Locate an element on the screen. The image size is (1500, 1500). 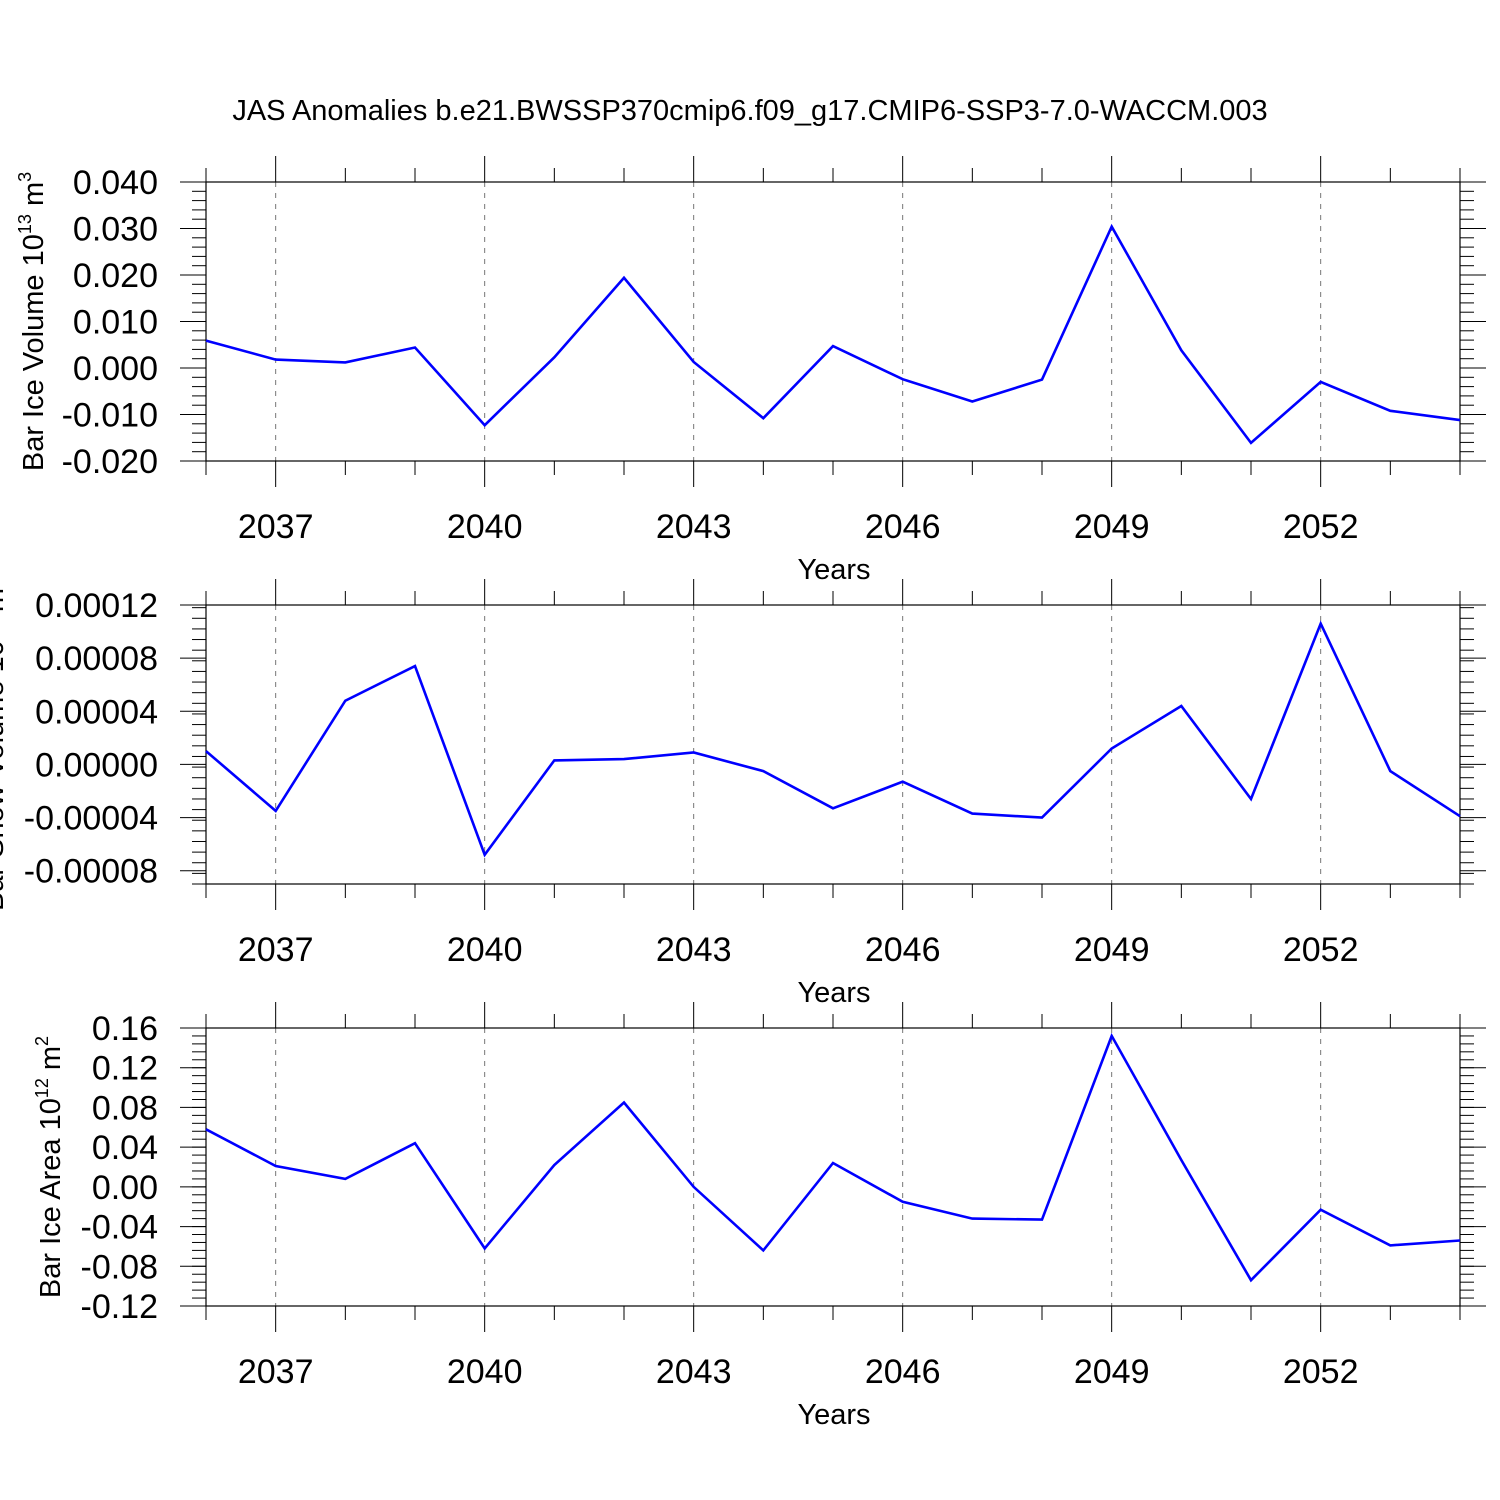
y-tick-label: 0.00008 is located at coordinates (96, 659).